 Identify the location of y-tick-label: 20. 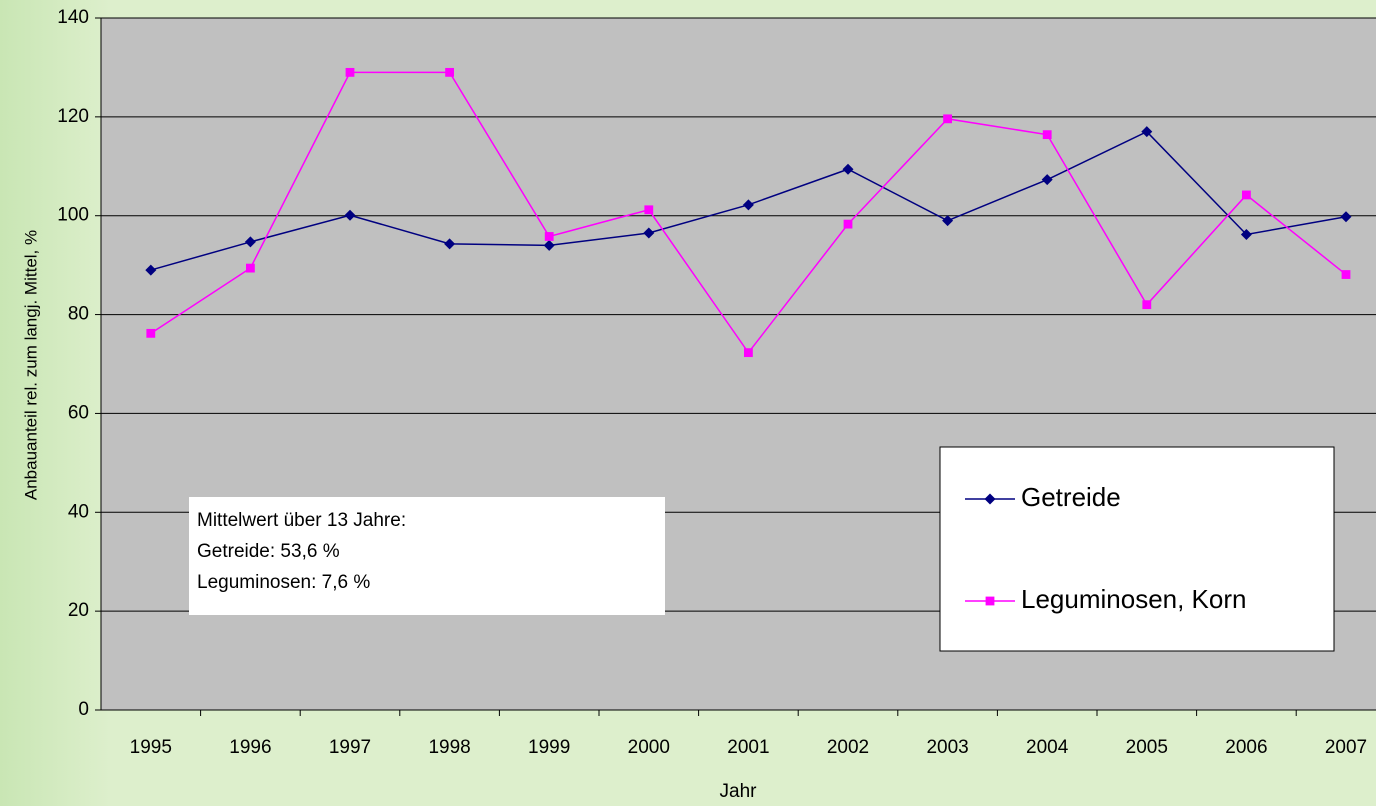
(78, 610).